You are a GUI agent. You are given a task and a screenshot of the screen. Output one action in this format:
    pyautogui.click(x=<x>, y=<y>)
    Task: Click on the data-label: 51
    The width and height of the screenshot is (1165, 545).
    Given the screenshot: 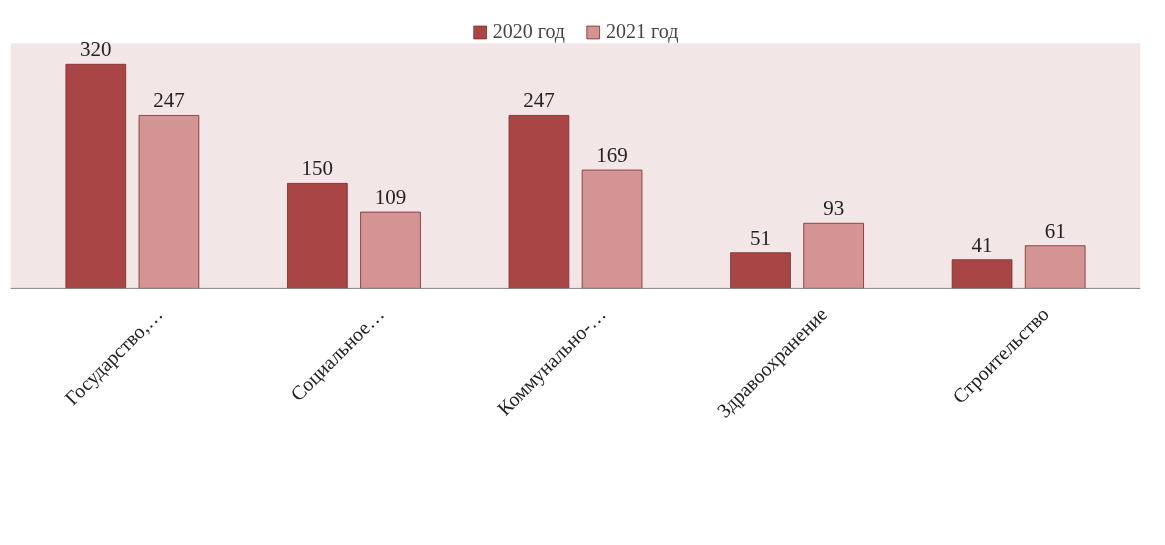 What is the action you would take?
    pyautogui.click(x=761, y=237)
    